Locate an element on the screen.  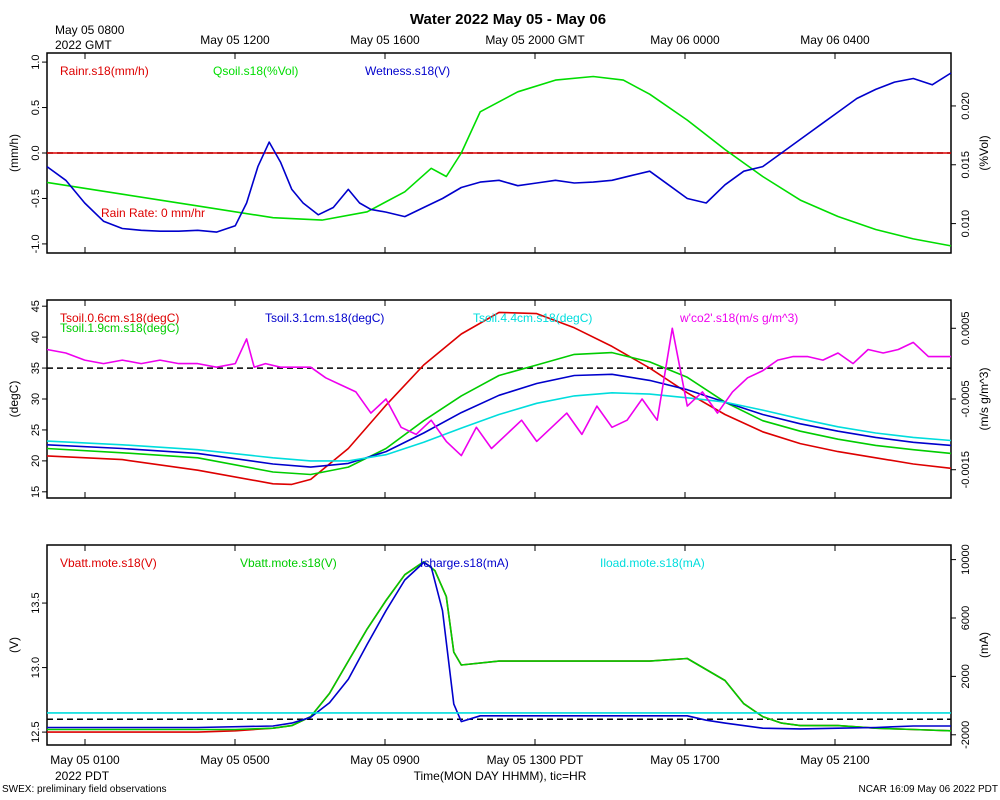
y-tick-label-right: 0.020 is located at coordinates (966, 106).